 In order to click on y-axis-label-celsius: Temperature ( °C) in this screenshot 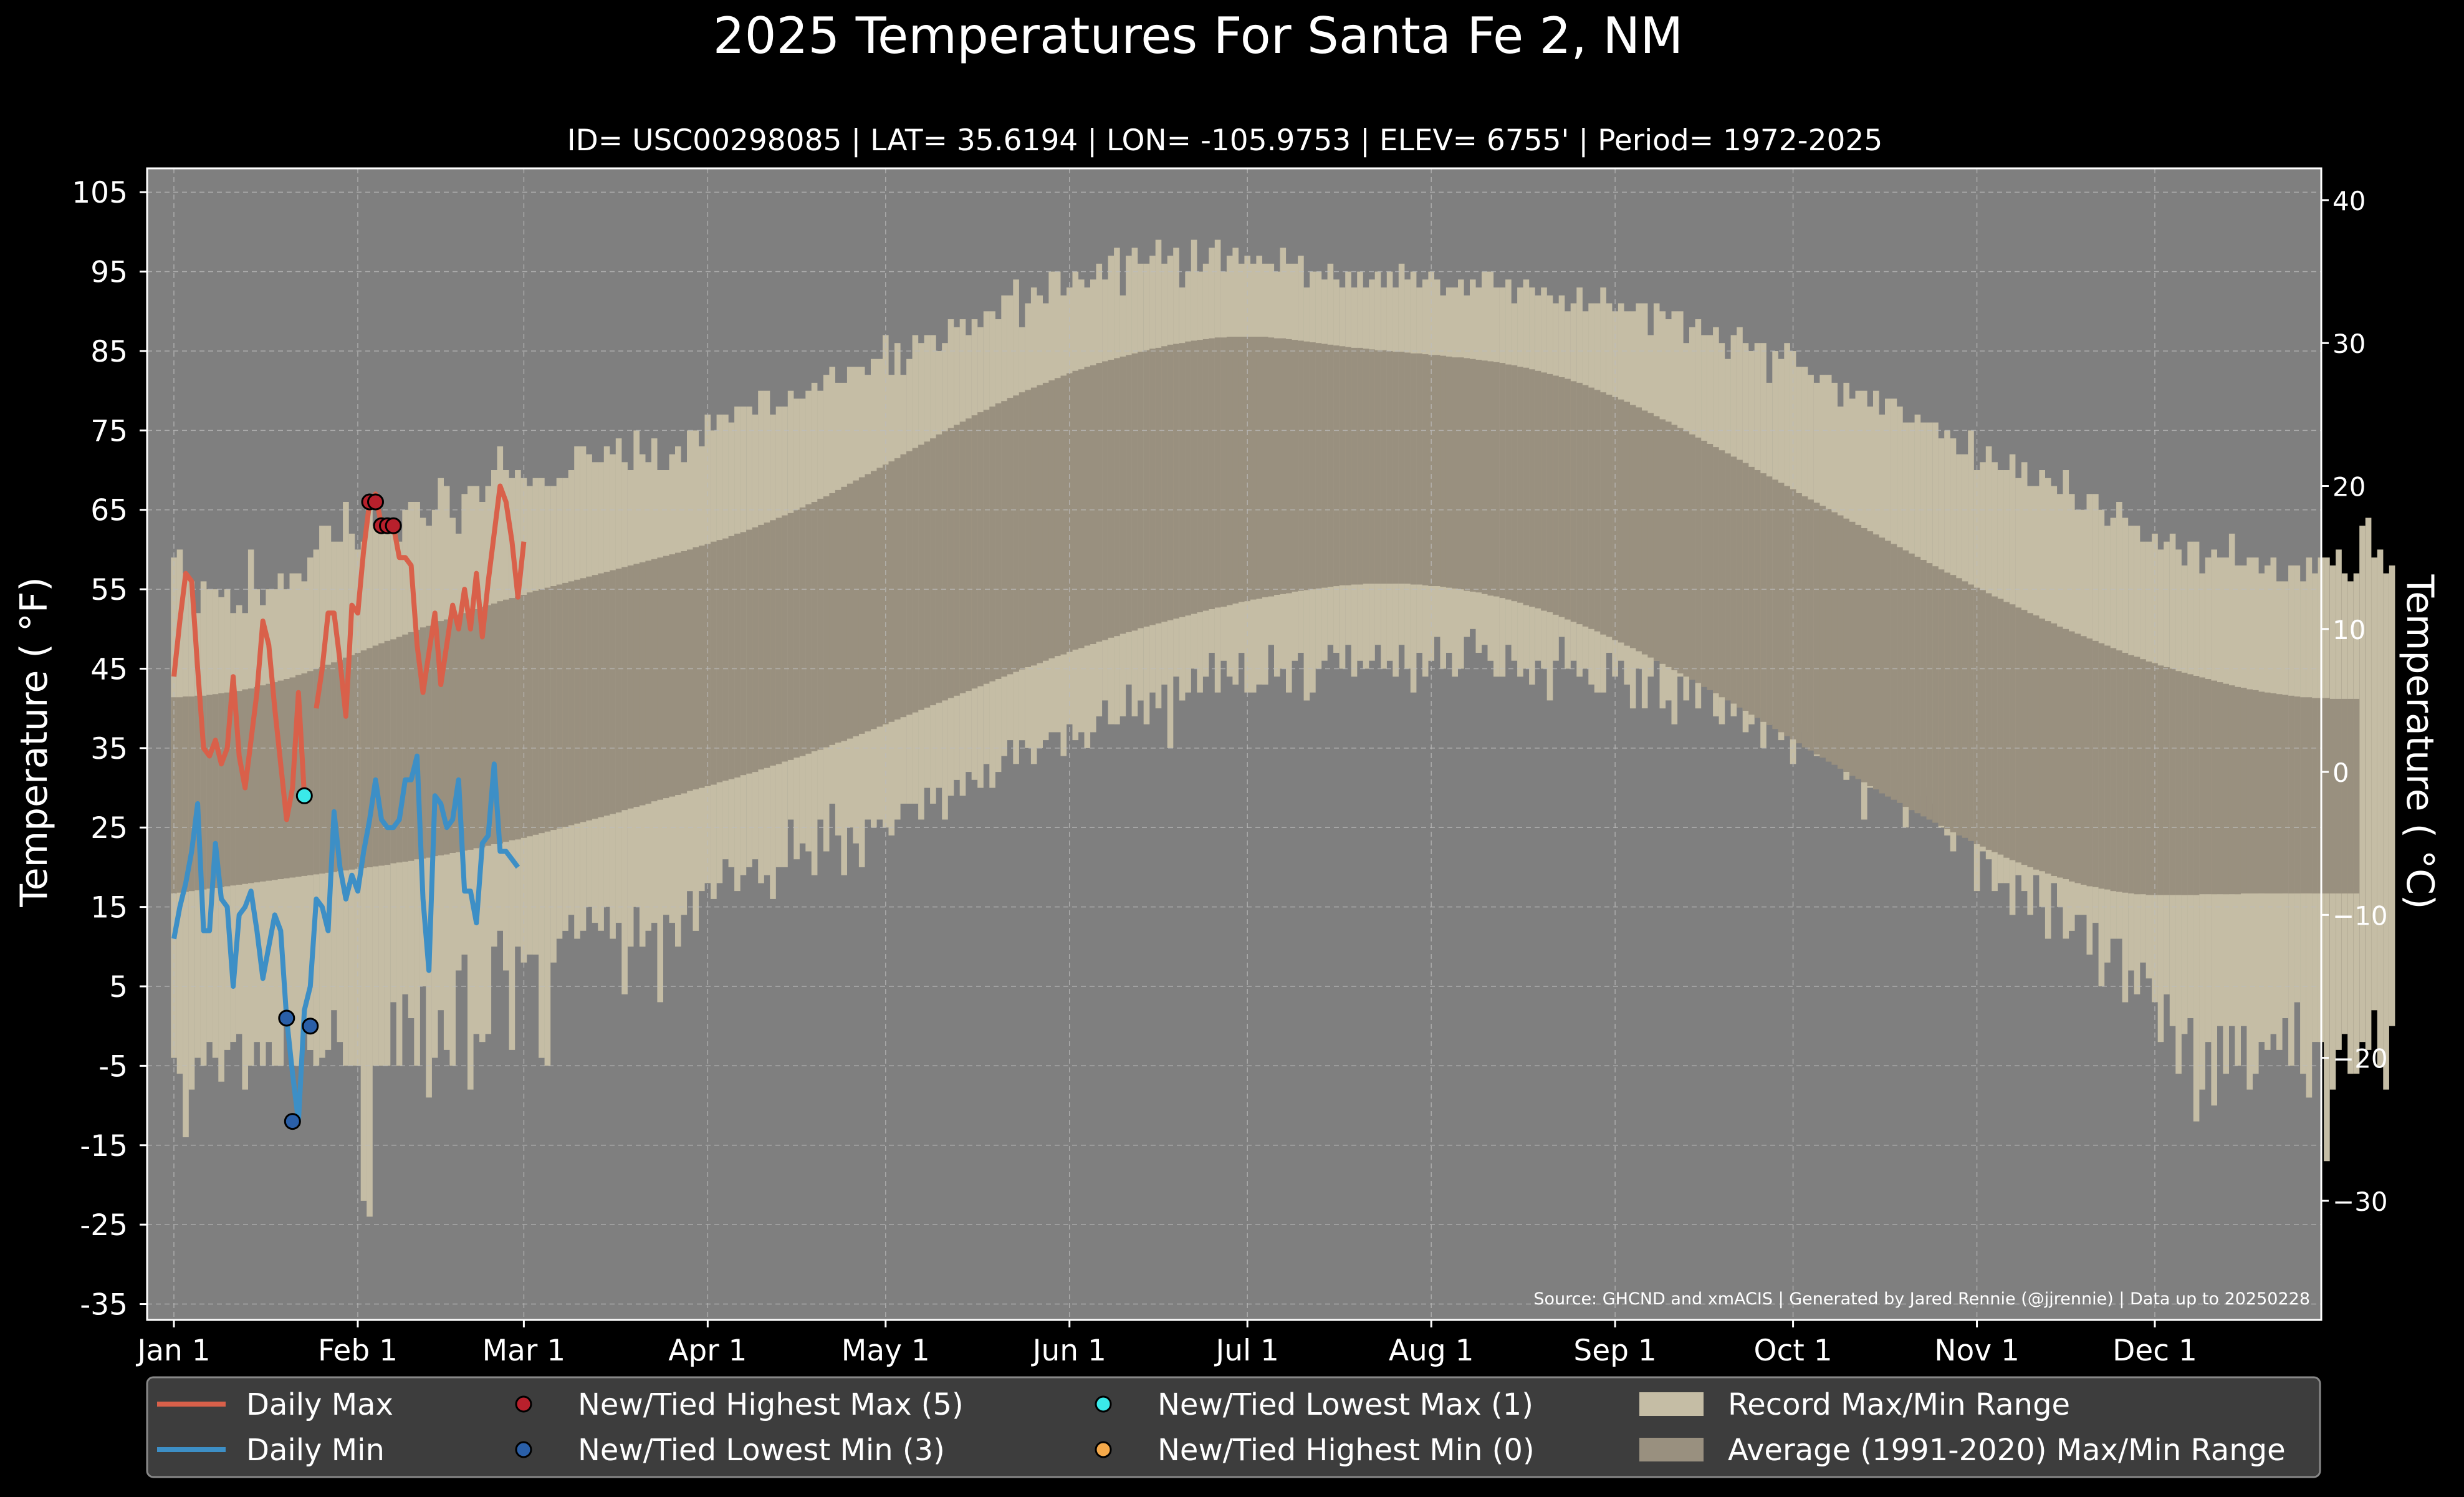, I will do `click(2420, 742)`.